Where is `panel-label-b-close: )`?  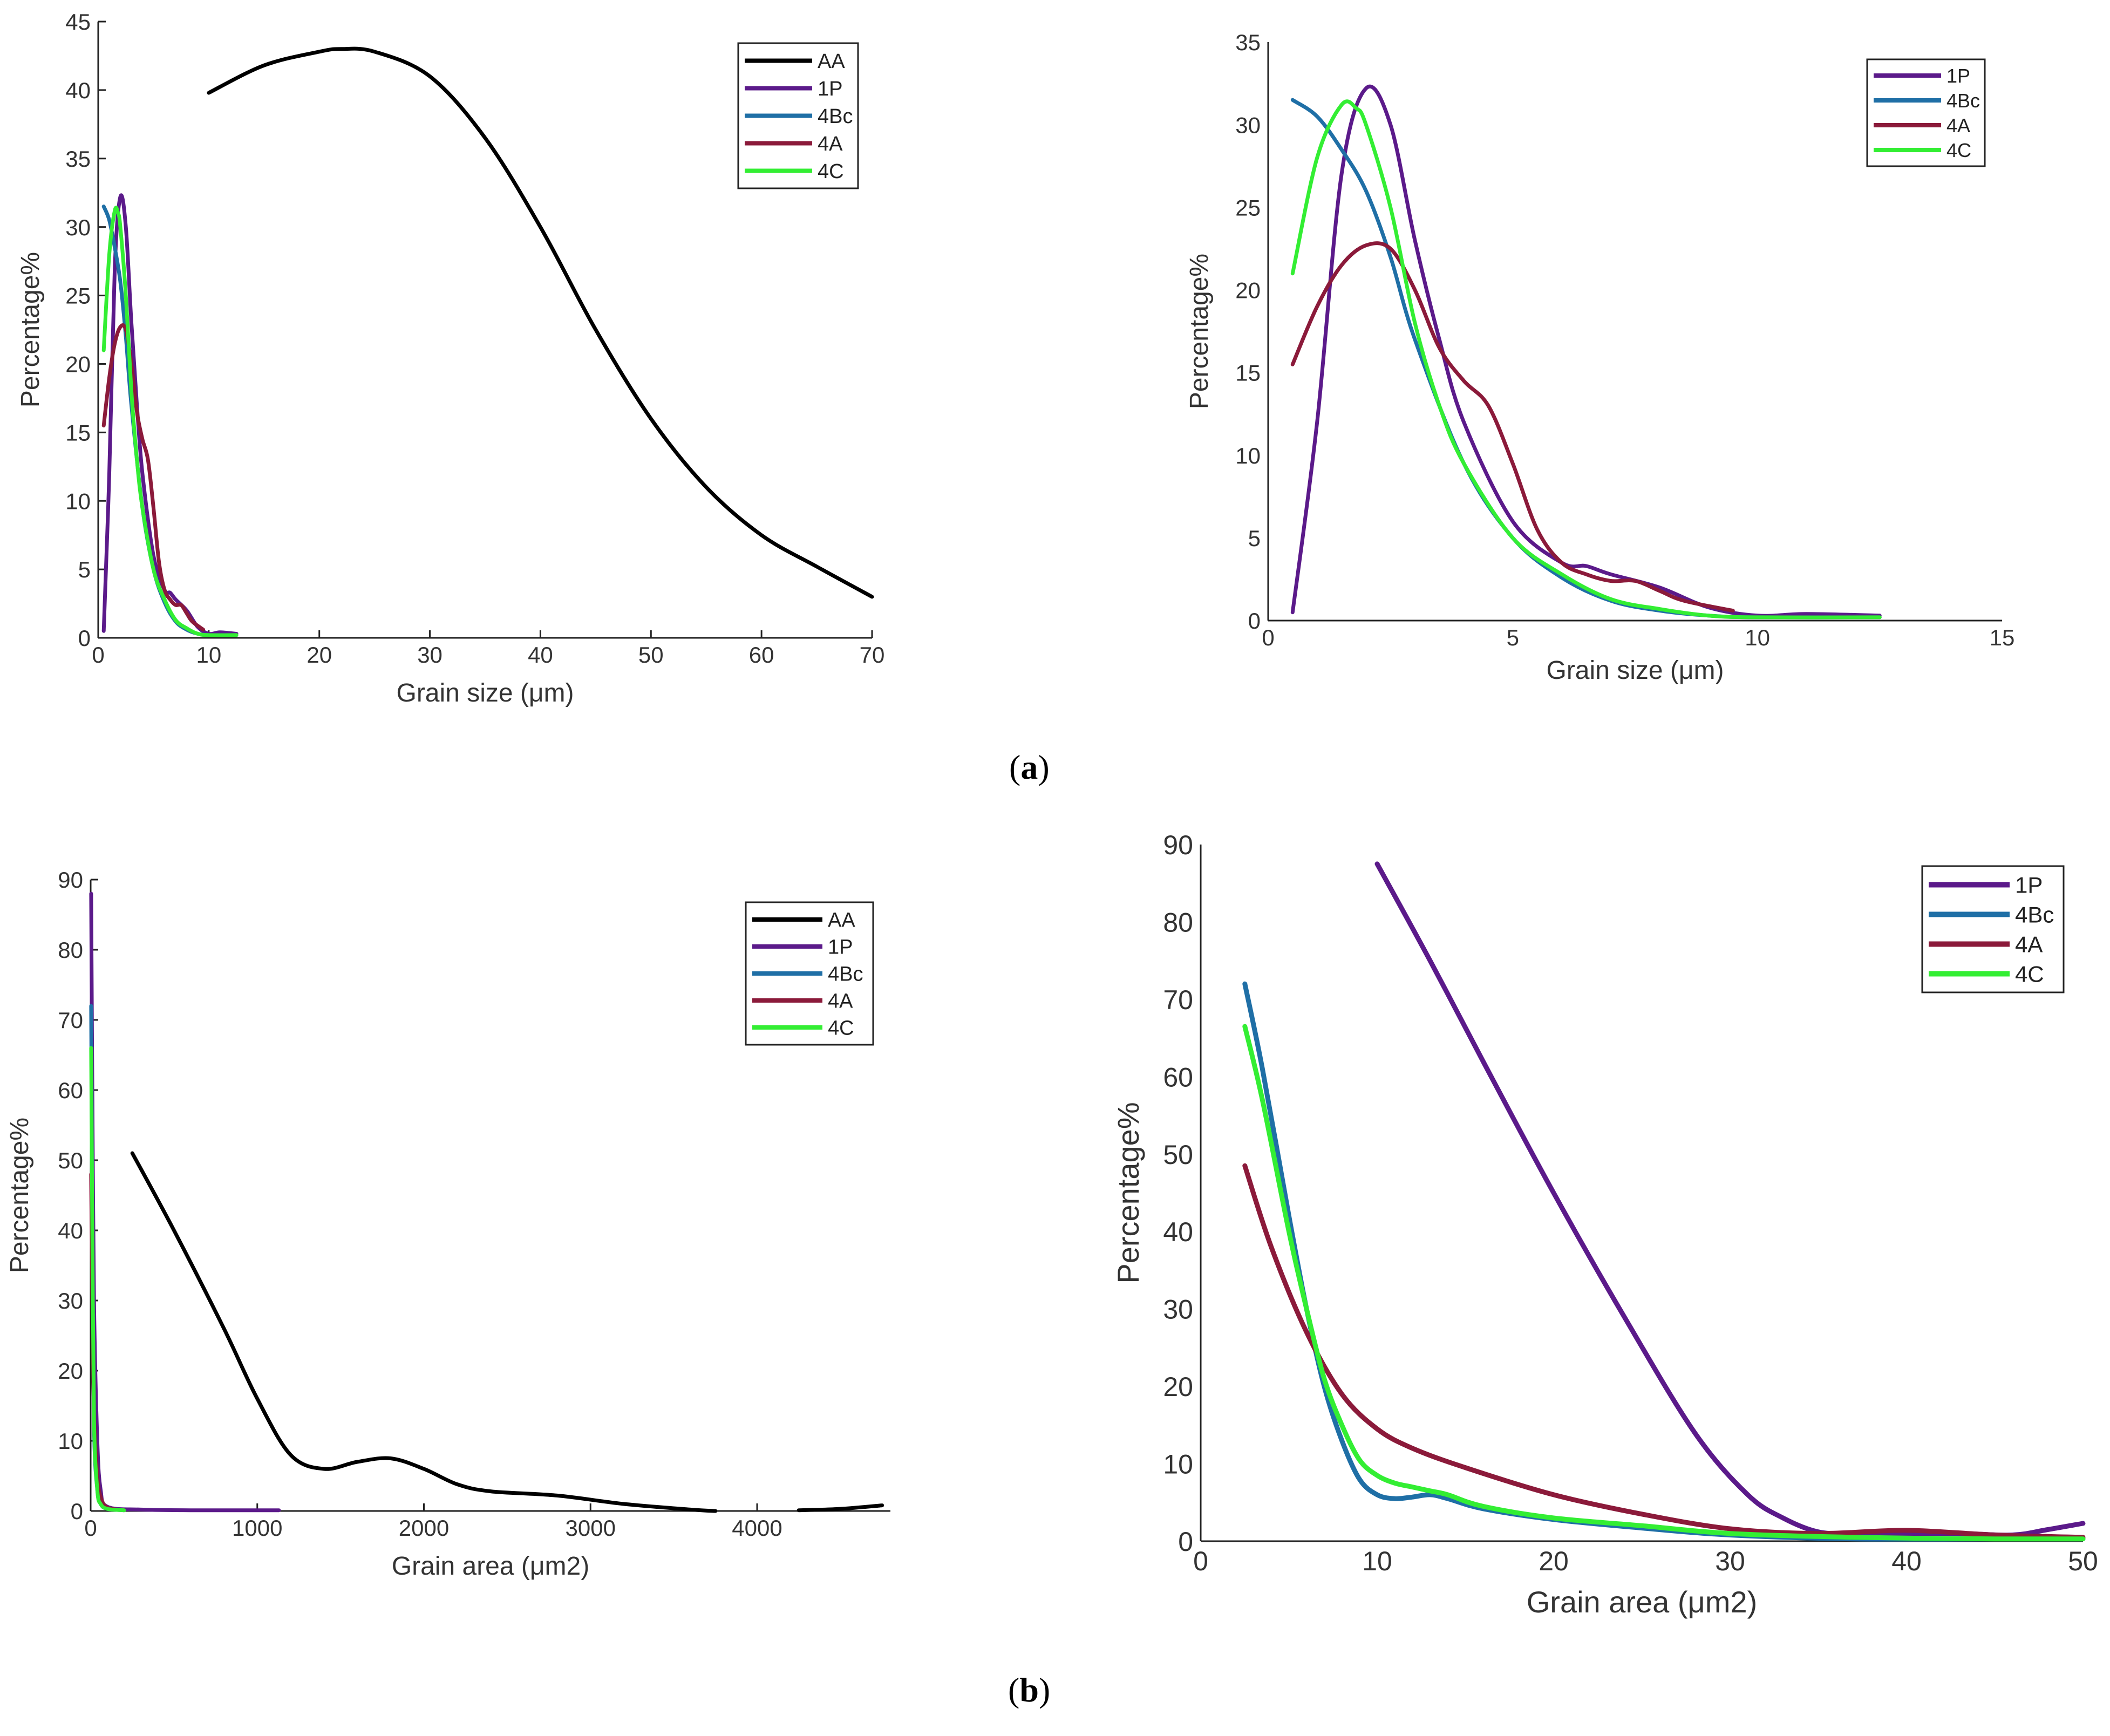 panel-label-b-close: ) is located at coordinates (1044, 1690).